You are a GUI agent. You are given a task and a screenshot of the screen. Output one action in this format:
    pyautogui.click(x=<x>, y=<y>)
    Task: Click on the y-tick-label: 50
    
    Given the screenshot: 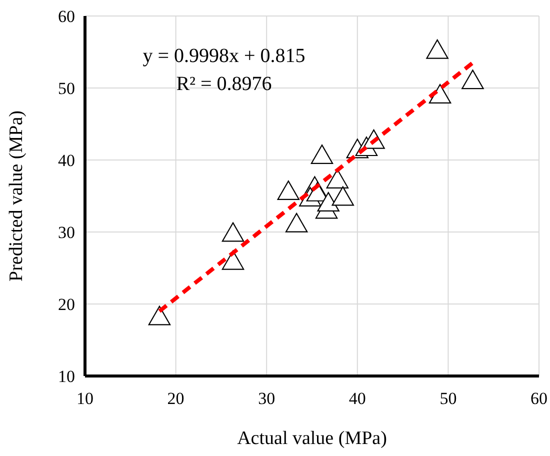 What is the action you would take?
    pyautogui.click(x=66, y=88)
    